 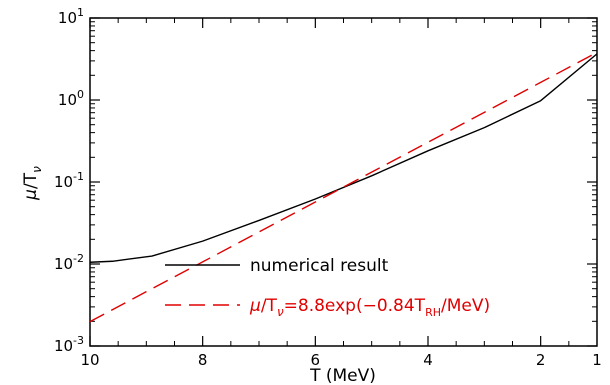 What do you see at coordinates (255, 306) in the screenshot?
I see `legend-fit-mu: μ` at bounding box center [255, 306].